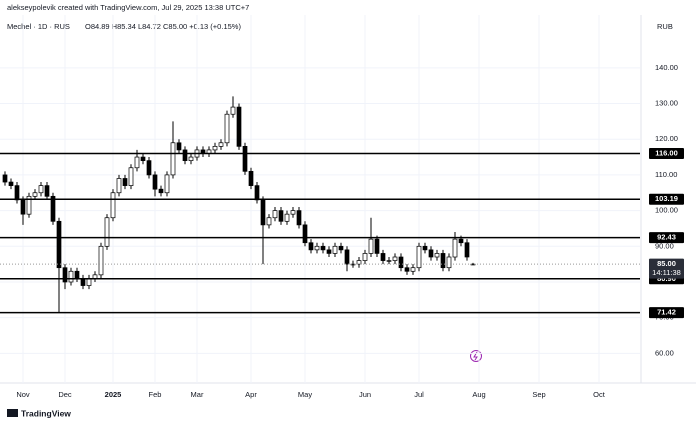  What do you see at coordinates (666, 210) in the screenshot?
I see `y-tick-label: 100.00` at bounding box center [666, 210].